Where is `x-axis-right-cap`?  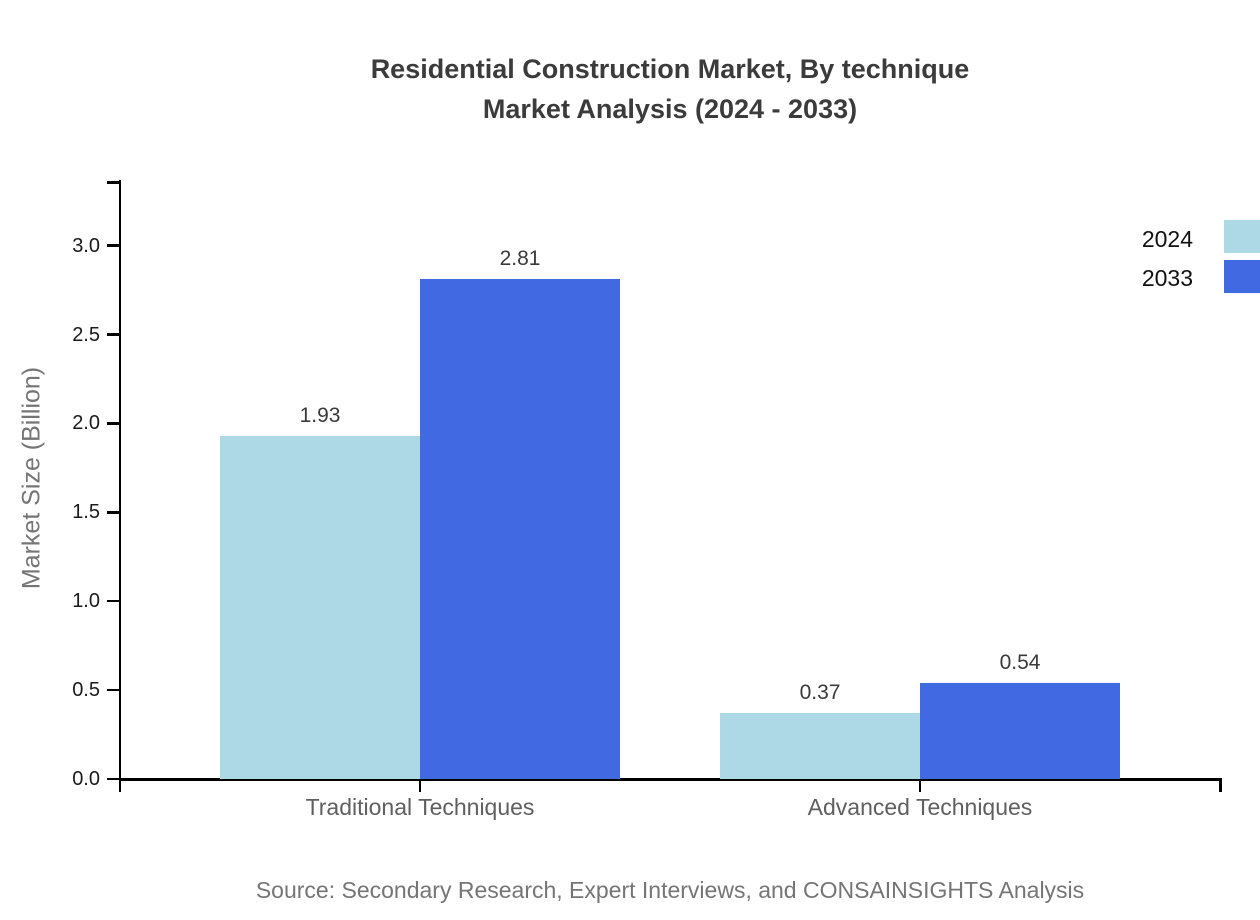
x-axis-right-cap is located at coordinates (1220, 785).